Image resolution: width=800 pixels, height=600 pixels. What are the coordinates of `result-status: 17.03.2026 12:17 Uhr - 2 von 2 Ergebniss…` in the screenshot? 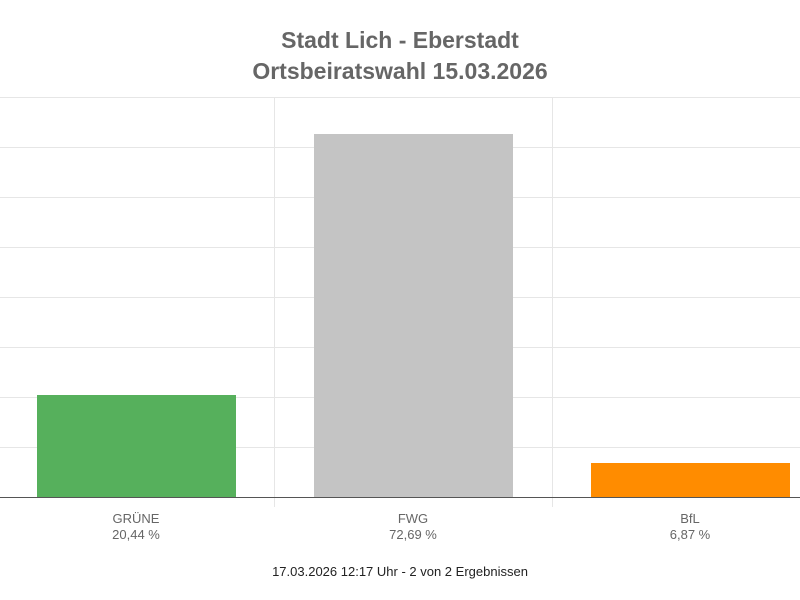 It's located at (400, 571).